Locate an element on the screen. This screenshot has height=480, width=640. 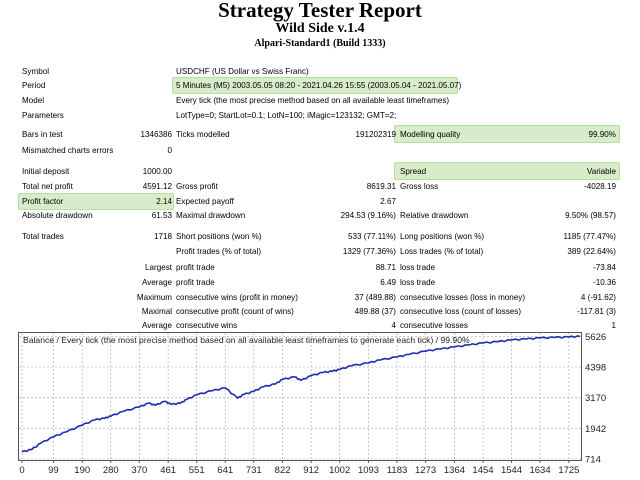
profit-trades-value: 1329 (77.36%) is located at coordinates (369, 251).